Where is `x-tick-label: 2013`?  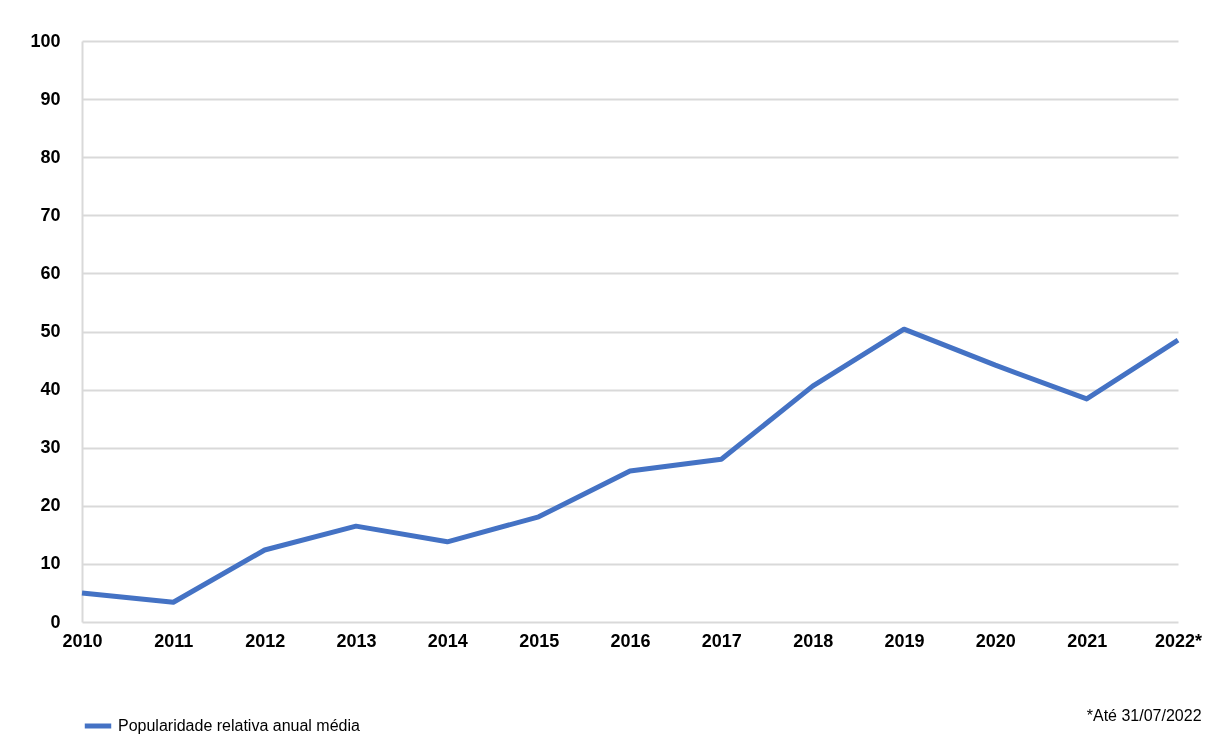 x-tick-label: 2013 is located at coordinates (356, 640).